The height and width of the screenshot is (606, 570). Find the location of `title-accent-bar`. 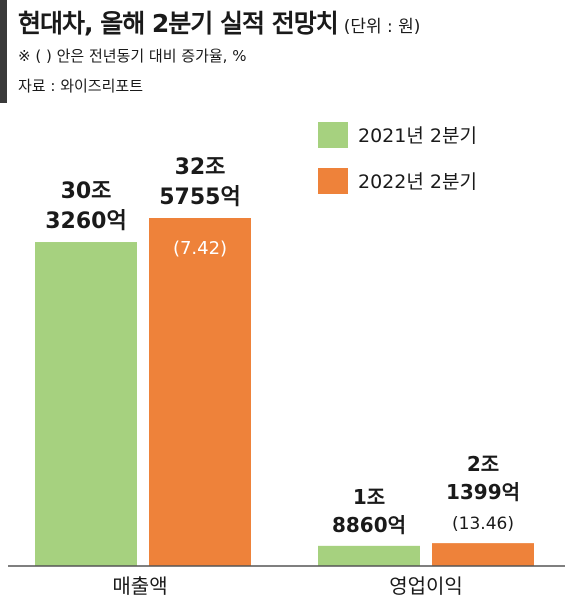

title-accent-bar is located at coordinates (3, 51).